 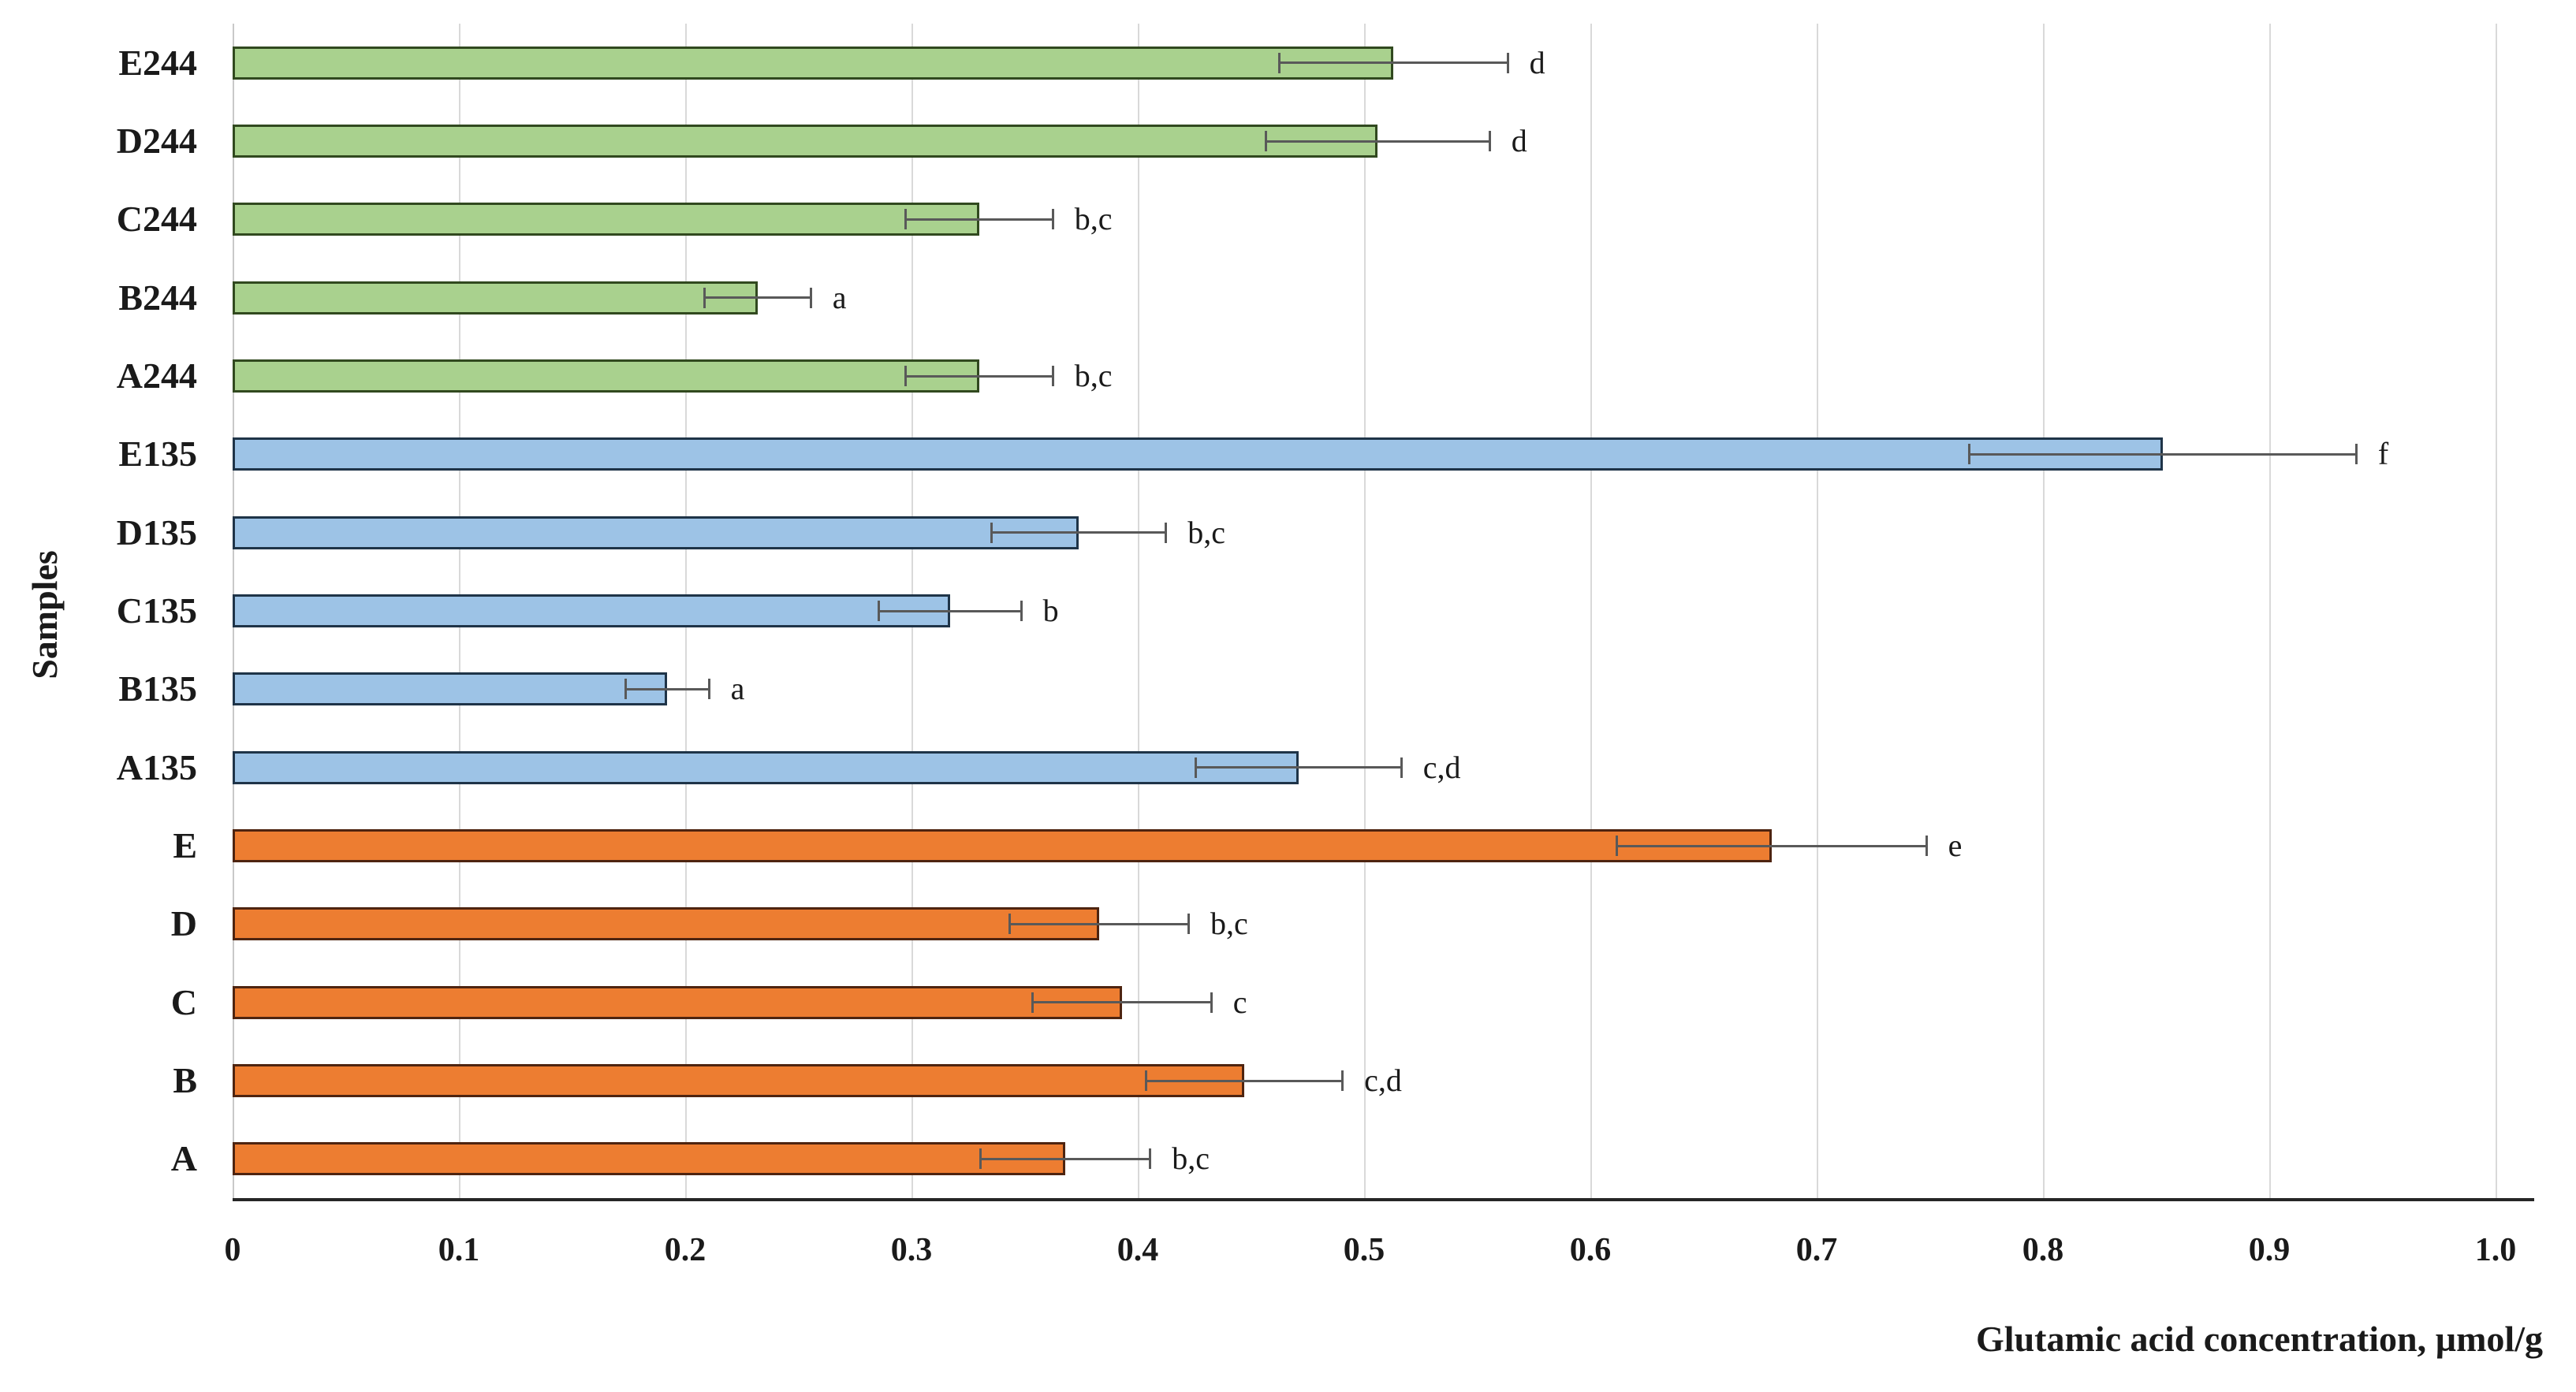 I want to click on significance-letter: c, so click(x=1239, y=1002).